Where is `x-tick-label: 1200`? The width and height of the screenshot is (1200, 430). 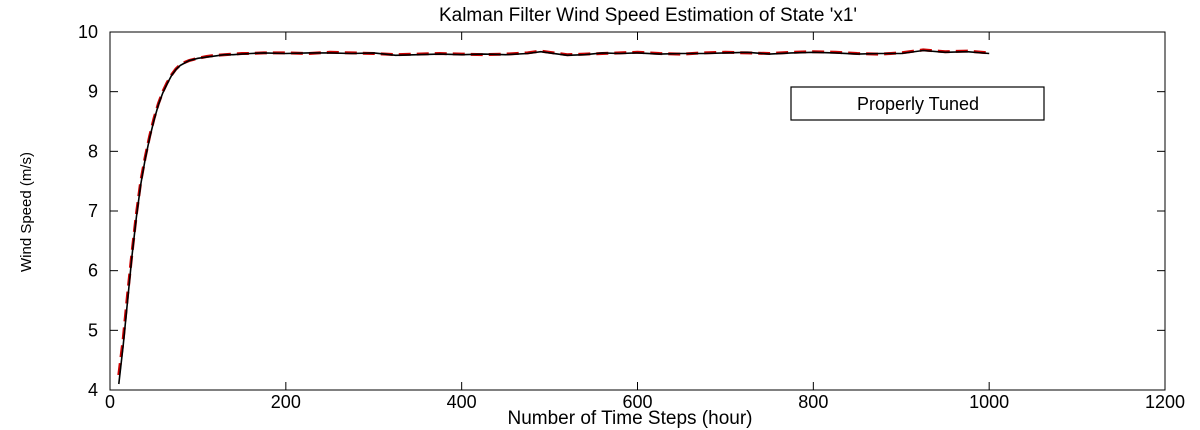
x-tick-label: 1200 is located at coordinates (1165, 402).